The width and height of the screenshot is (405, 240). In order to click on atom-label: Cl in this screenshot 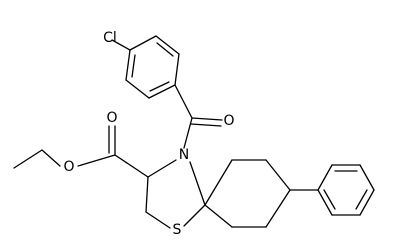, I will do `click(110, 38)`.